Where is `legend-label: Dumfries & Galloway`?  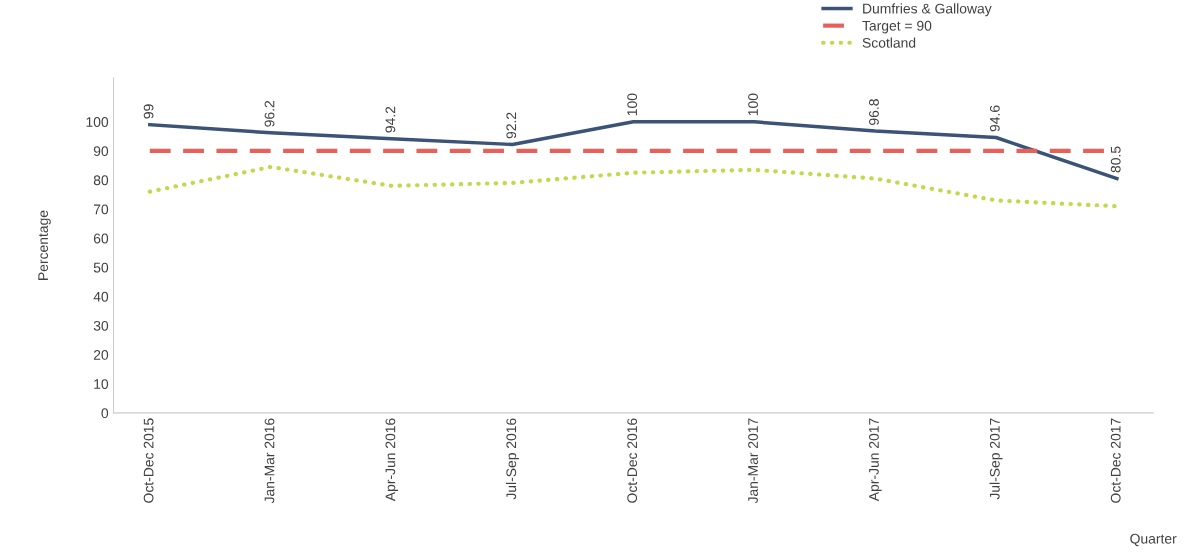
legend-label: Dumfries & Galloway is located at coordinates (927, 10).